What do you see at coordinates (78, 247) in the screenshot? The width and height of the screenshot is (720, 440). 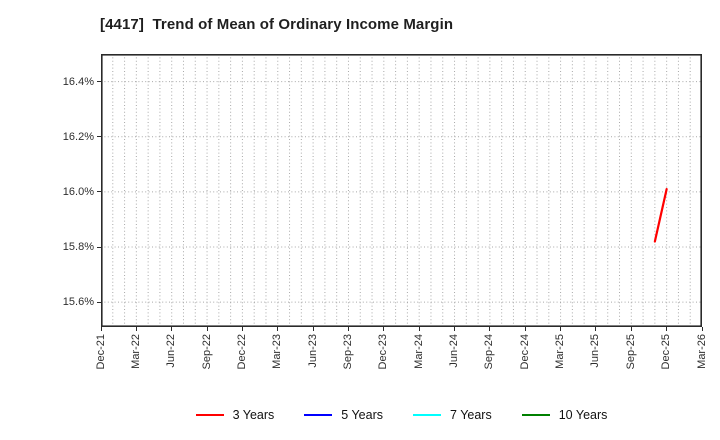 I see `y-tick-label: 15.8%` at bounding box center [78, 247].